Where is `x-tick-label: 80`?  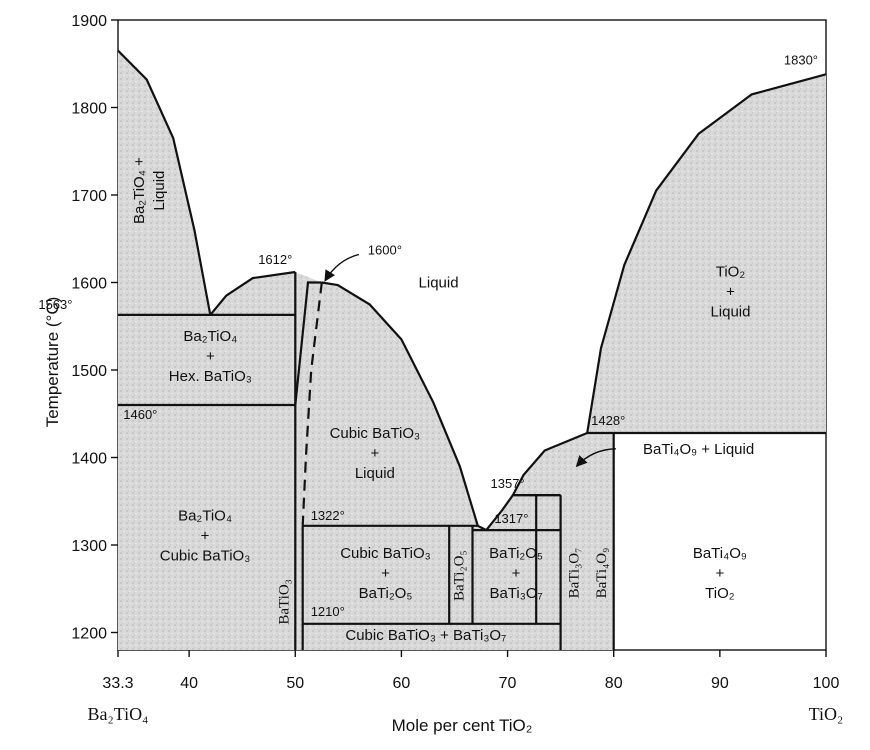 x-tick-label: 80 is located at coordinates (614, 683).